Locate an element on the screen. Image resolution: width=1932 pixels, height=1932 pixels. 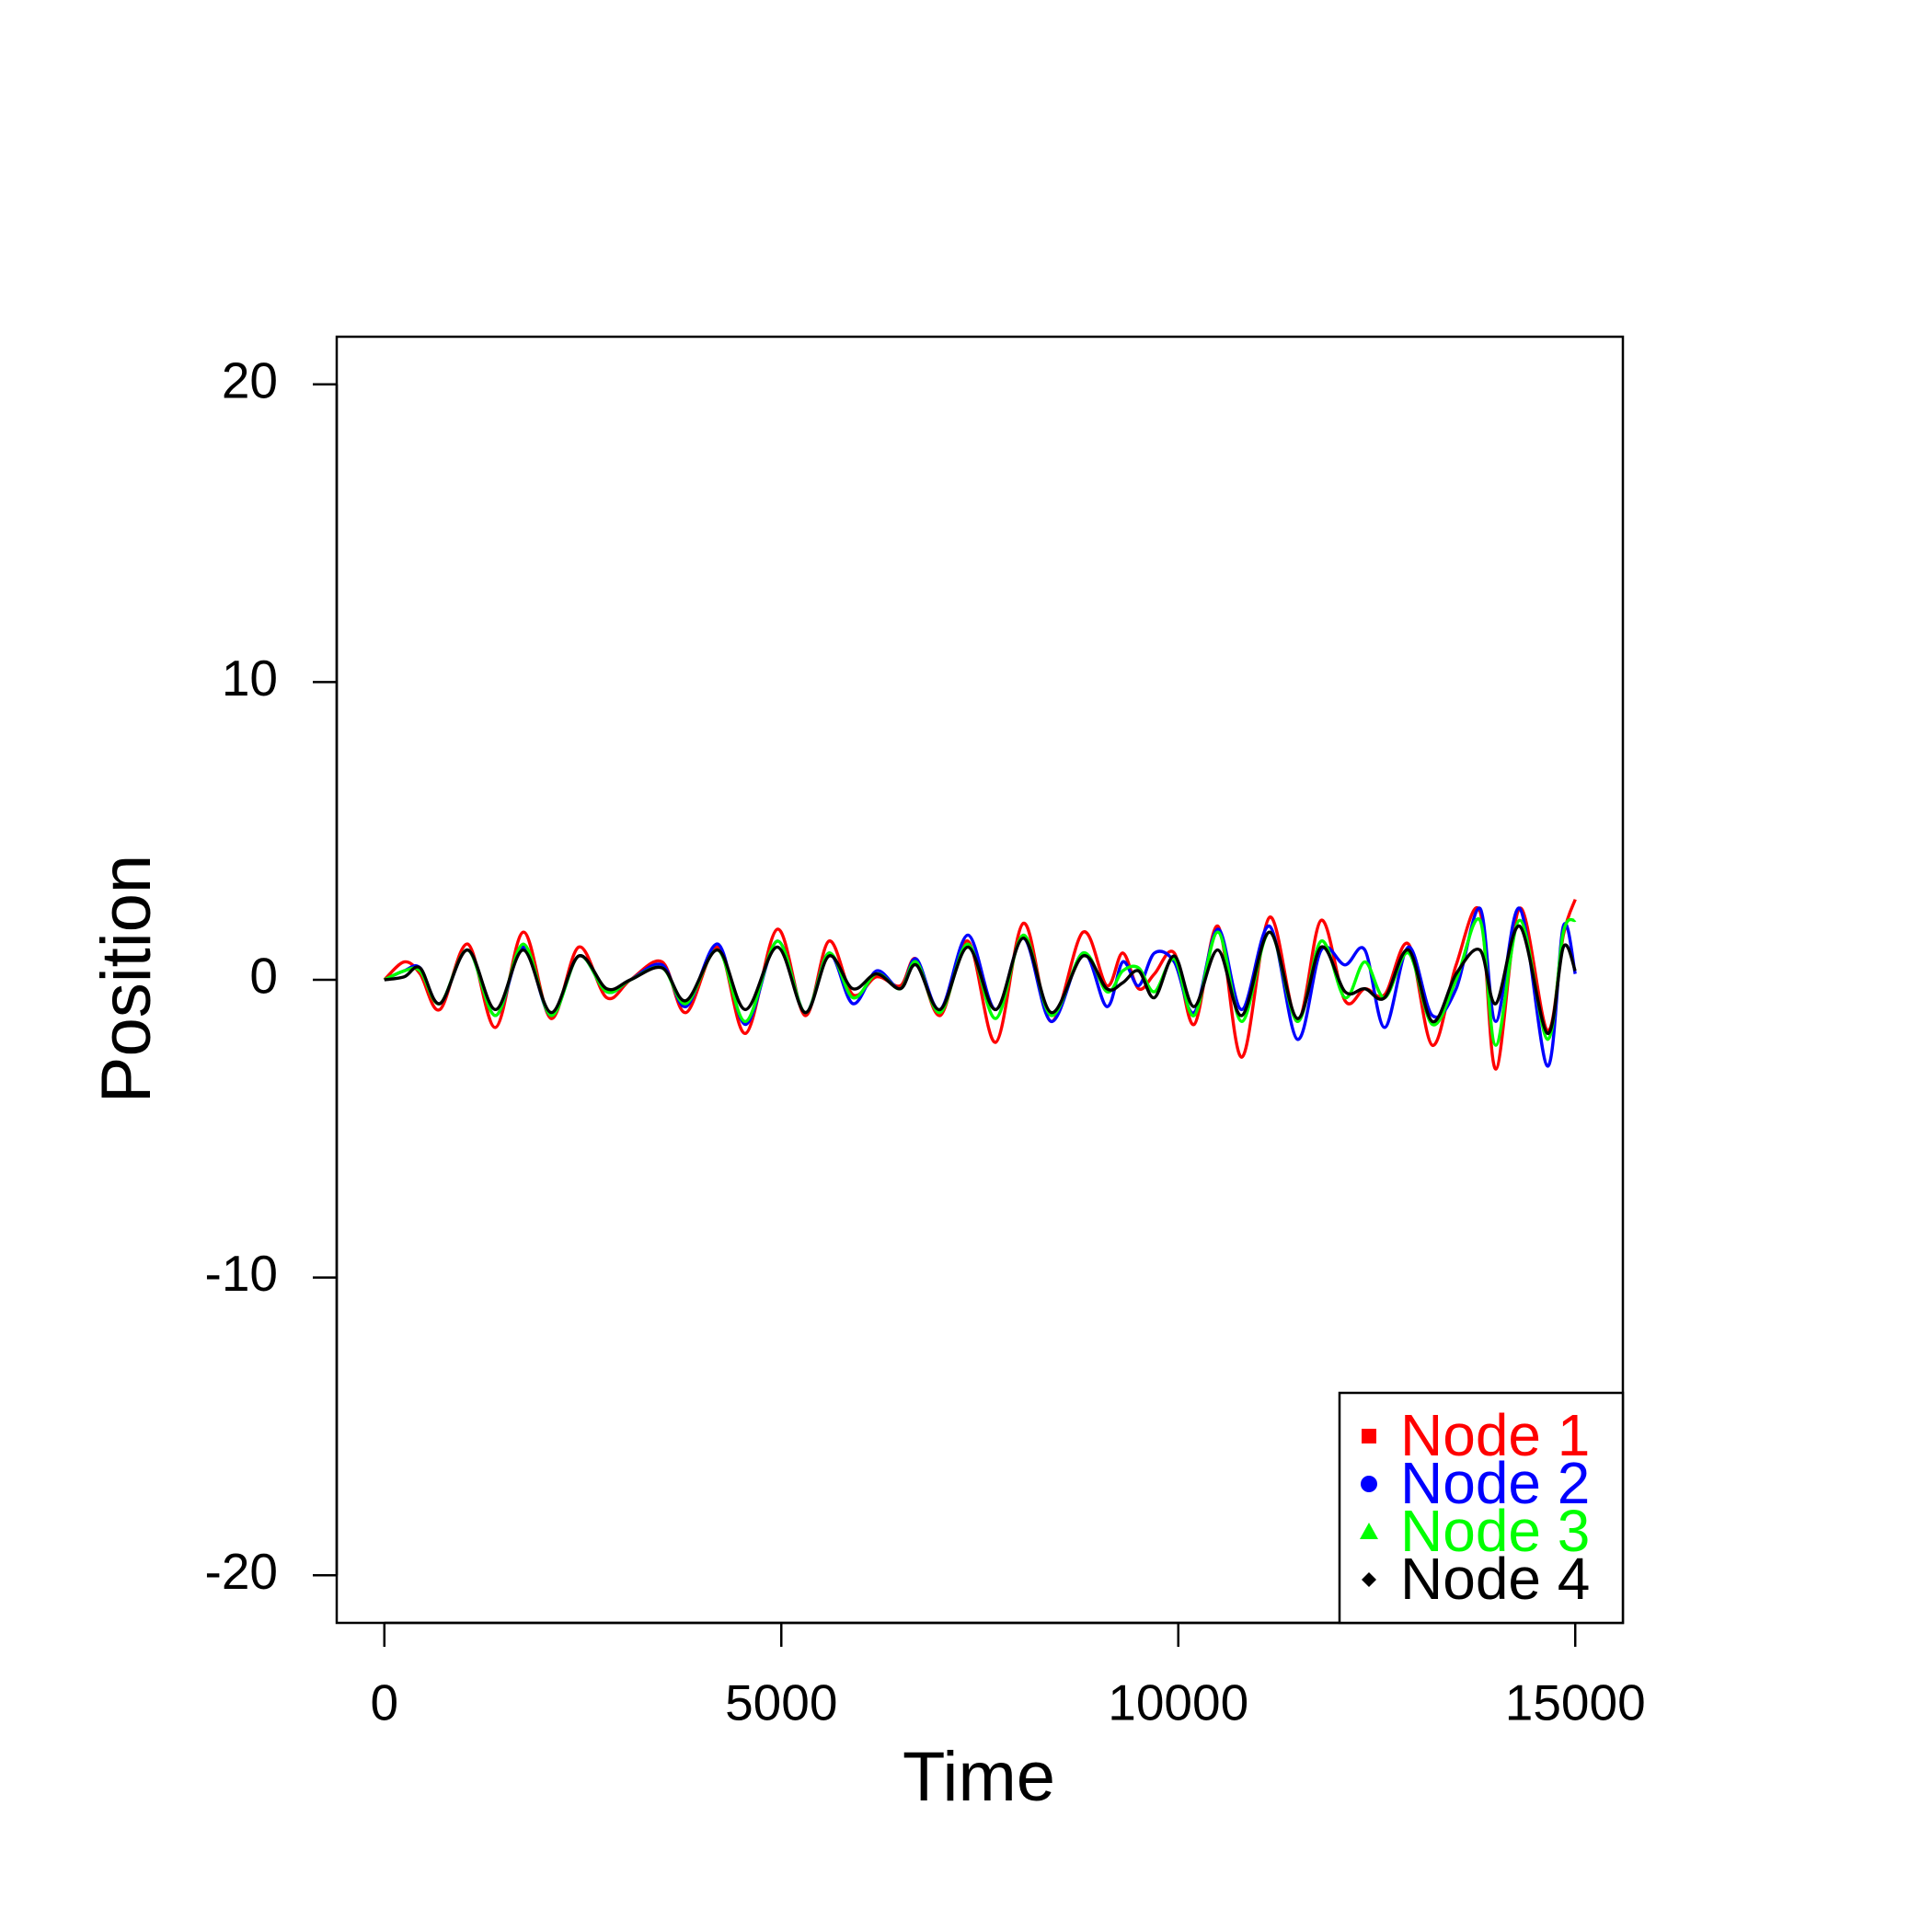
x-tick-label: 15000 is located at coordinates (1575, 1702).